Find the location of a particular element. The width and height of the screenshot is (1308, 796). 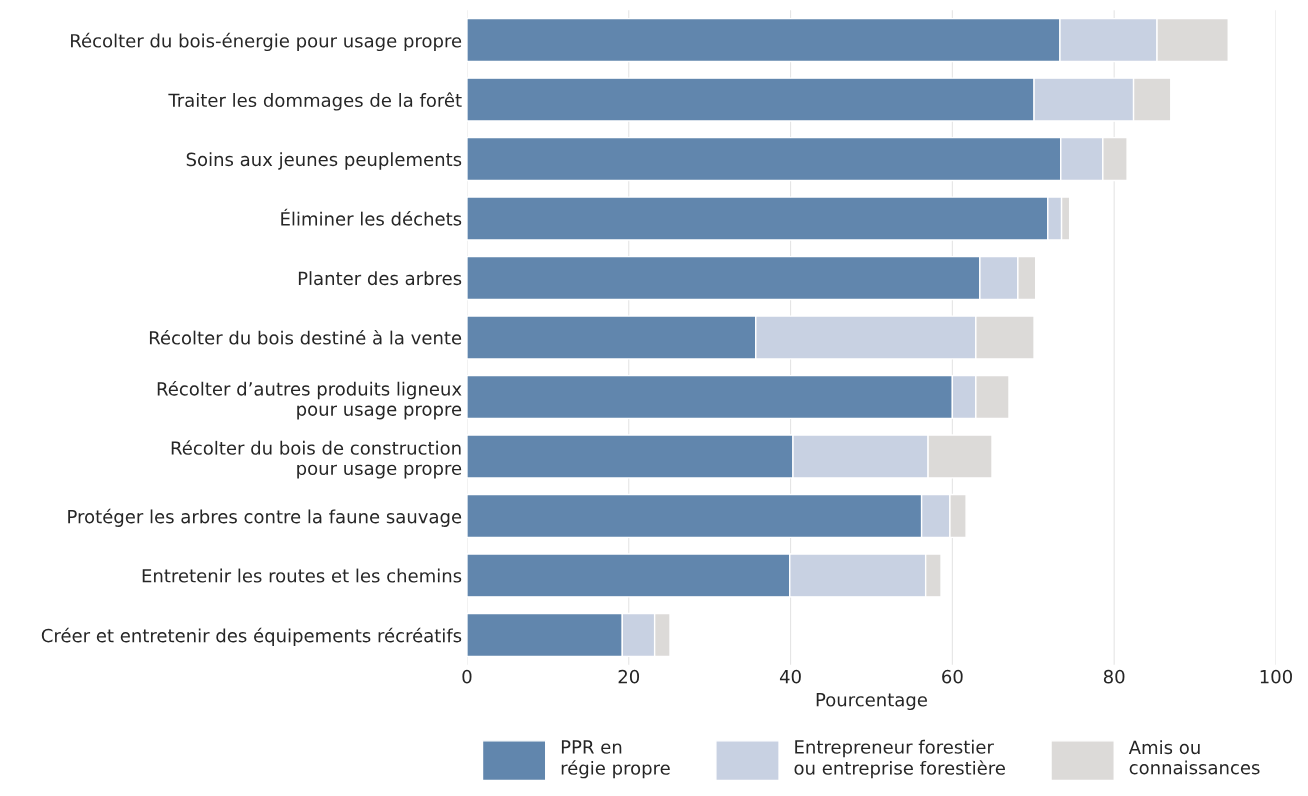

x-axis-title: Pourcentage is located at coordinates (871, 702).